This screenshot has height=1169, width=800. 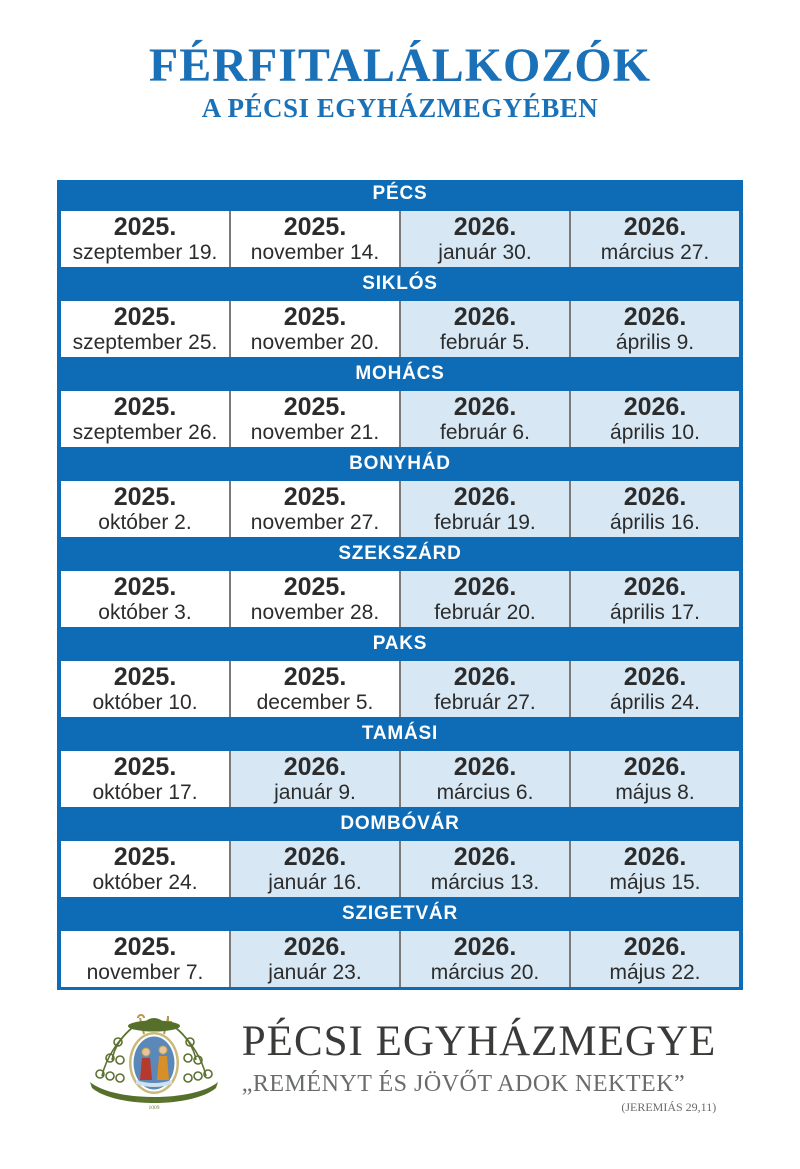 I want to click on date-day: szeptember 25., so click(x=145, y=342).